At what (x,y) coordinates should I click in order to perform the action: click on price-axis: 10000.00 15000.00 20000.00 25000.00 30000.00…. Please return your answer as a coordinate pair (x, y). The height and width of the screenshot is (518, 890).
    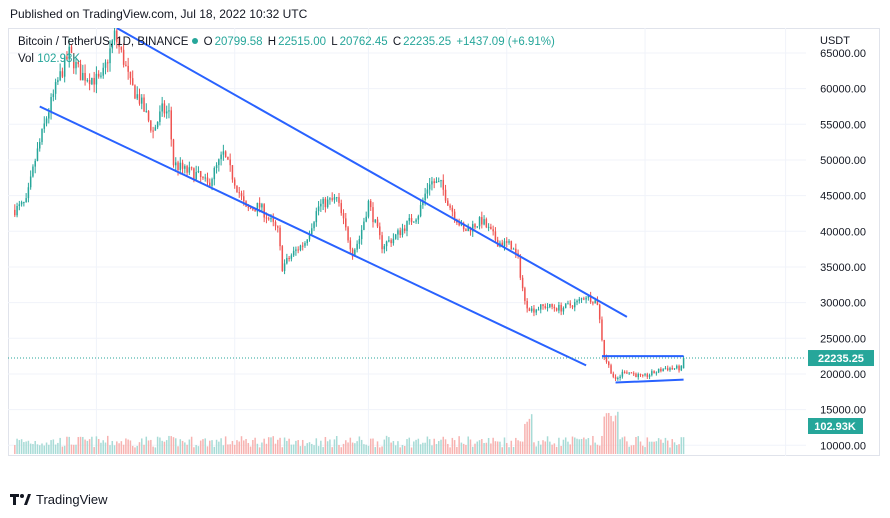
    Looking at the image, I should click on (841, 243).